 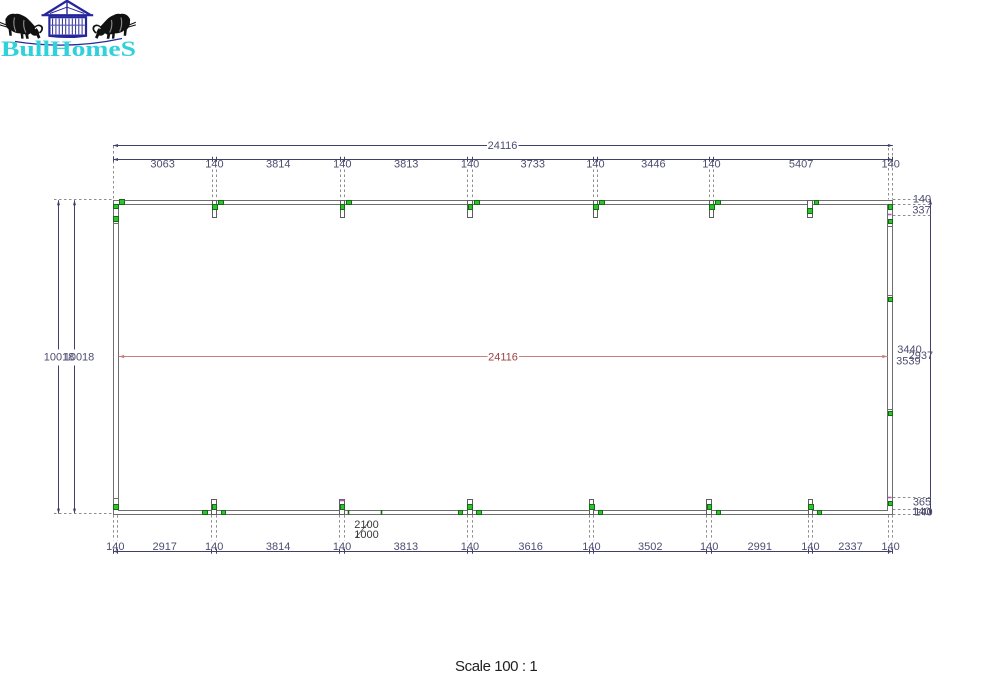 What do you see at coordinates (908, 362) in the screenshot?
I see `svg-text: 3539` at bounding box center [908, 362].